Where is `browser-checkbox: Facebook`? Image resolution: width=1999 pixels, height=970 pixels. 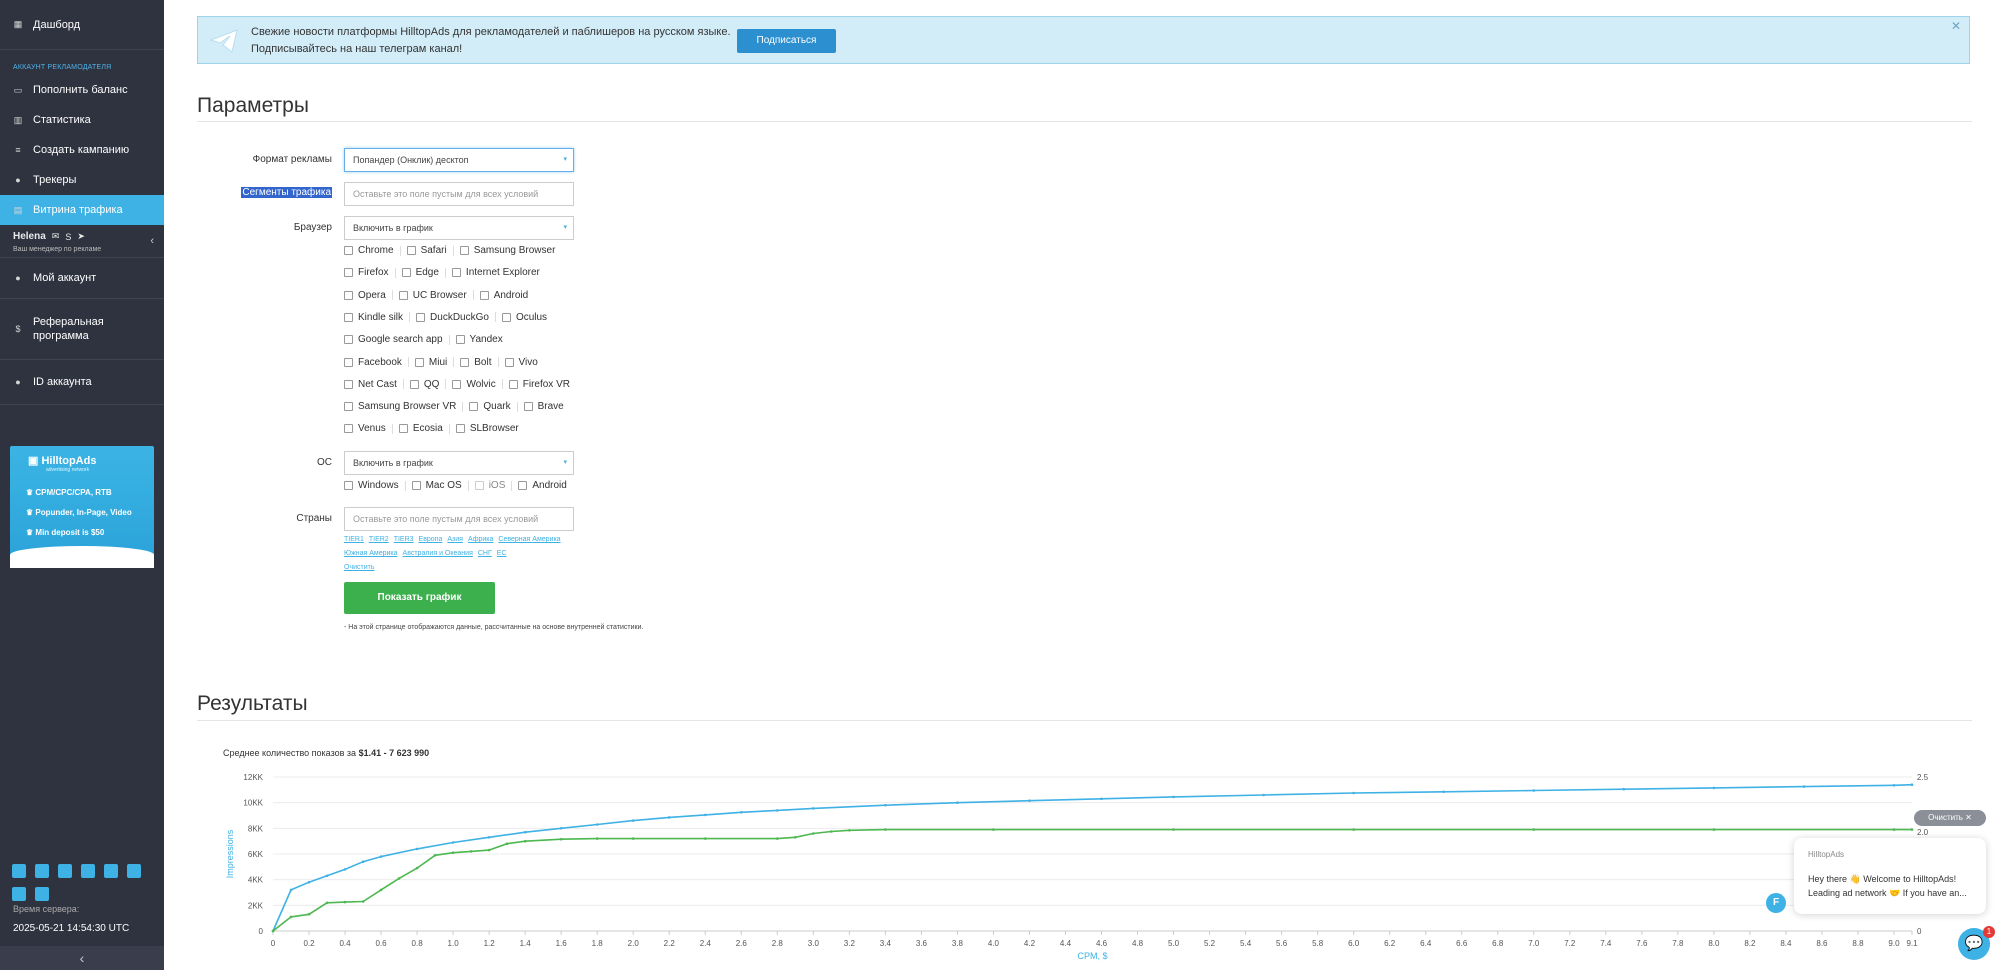 browser-checkbox: Facebook is located at coordinates (373, 362).